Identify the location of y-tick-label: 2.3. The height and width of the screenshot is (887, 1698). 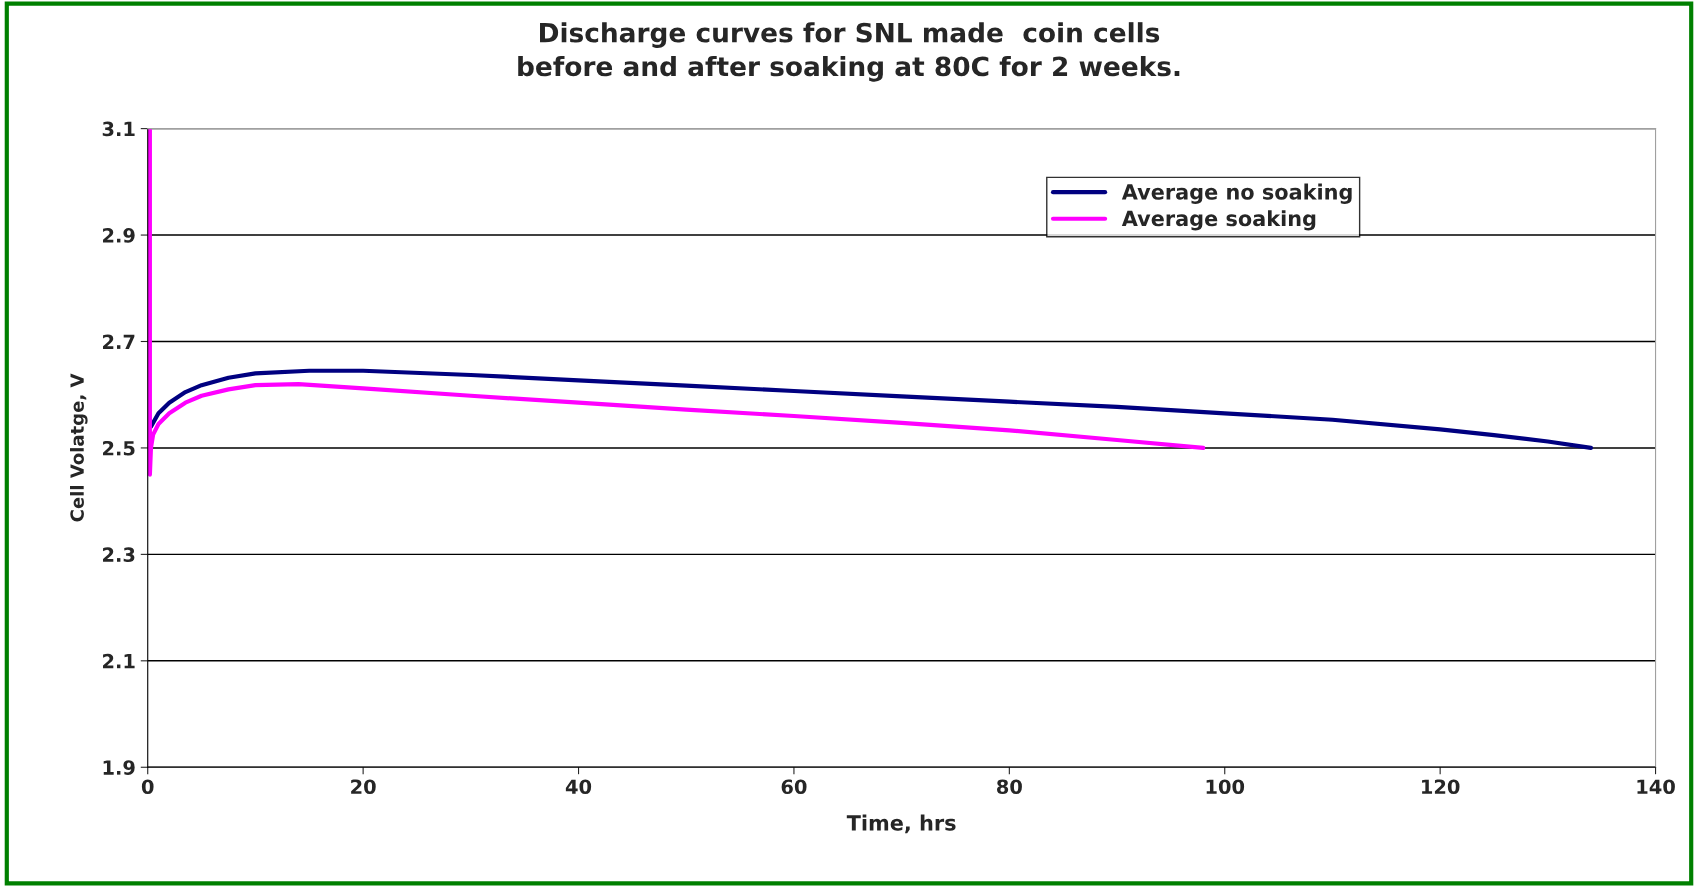
(119, 555).